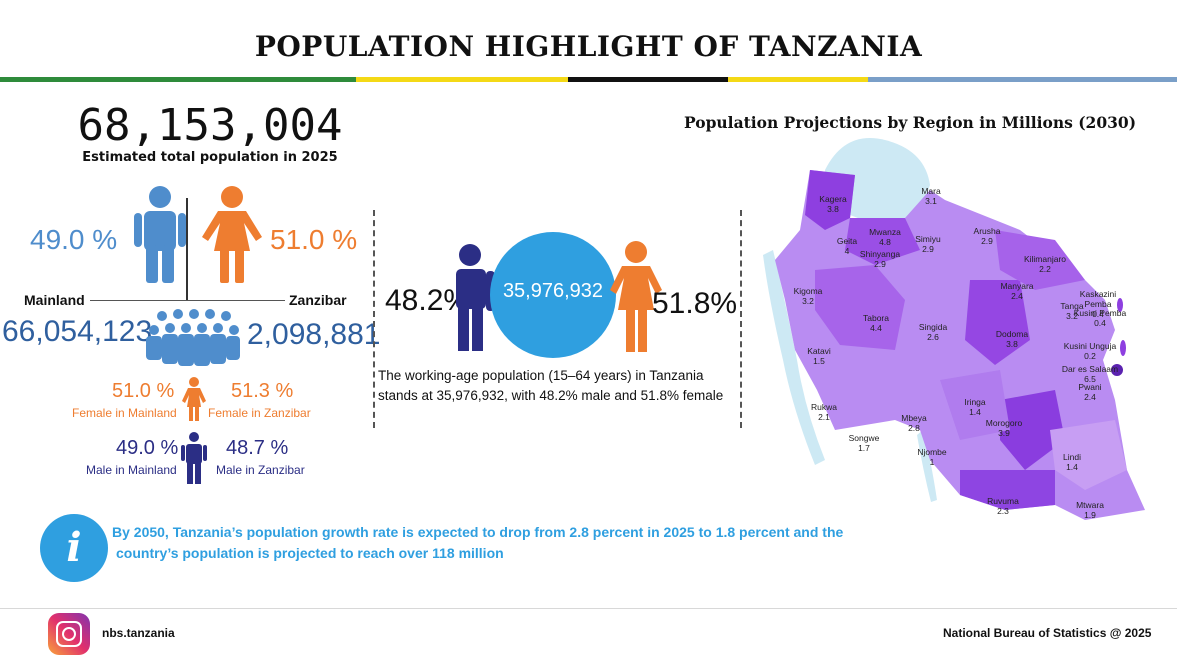 The image size is (1177, 662). I want to click on working-age-circle, so click(553, 295).